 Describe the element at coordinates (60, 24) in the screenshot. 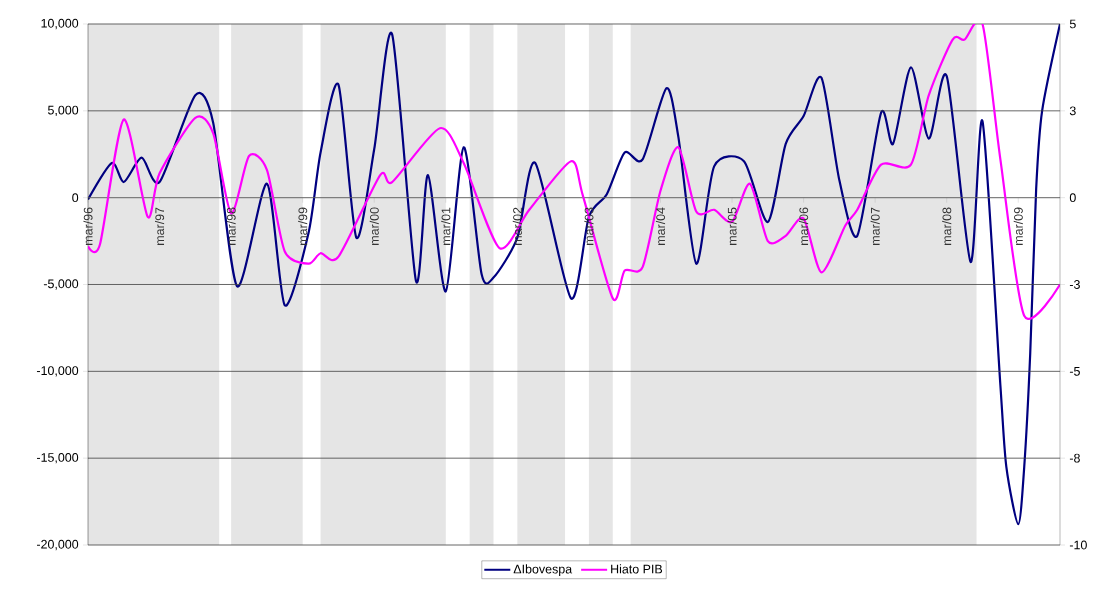

I see `y-tick-label: 10,000` at that location.